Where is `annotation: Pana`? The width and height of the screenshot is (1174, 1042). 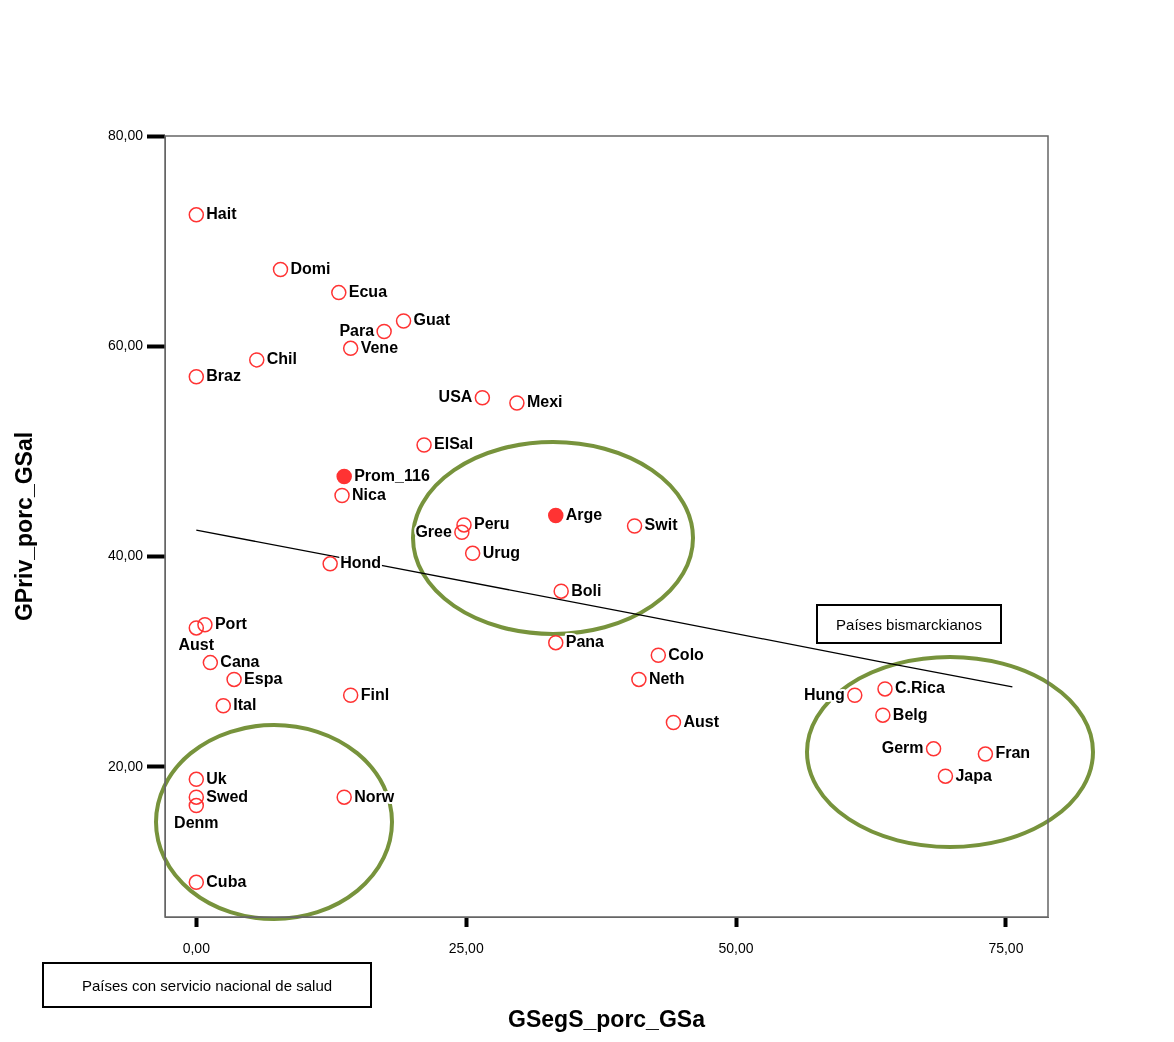 annotation: Pana is located at coordinates (585, 642).